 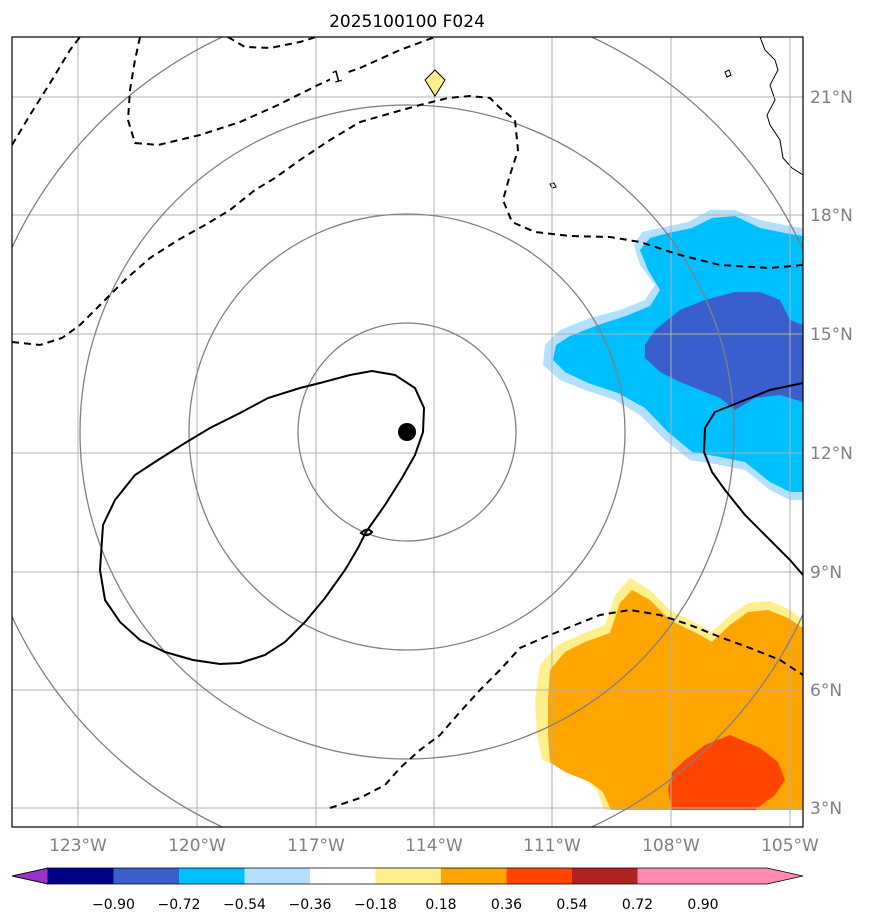 I want to click on lon-tick-label: 105°W, so click(x=790, y=846).